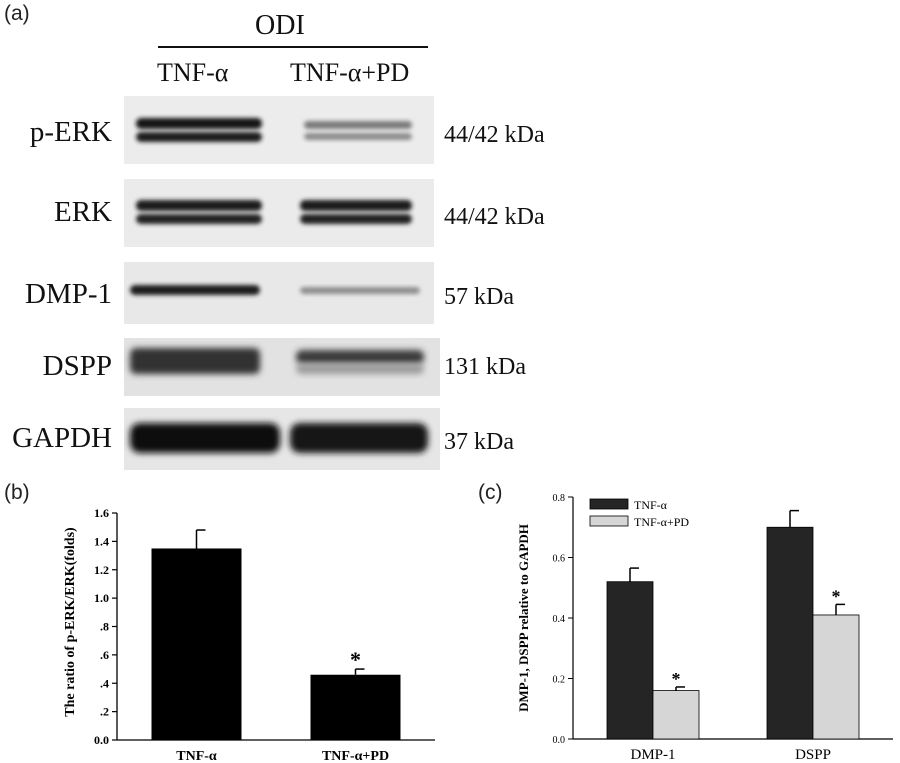 This screenshot has width=900, height=763. What do you see at coordinates (813, 755) in the screenshot?
I see `chart-c-x-label: DSPP` at bounding box center [813, 755].